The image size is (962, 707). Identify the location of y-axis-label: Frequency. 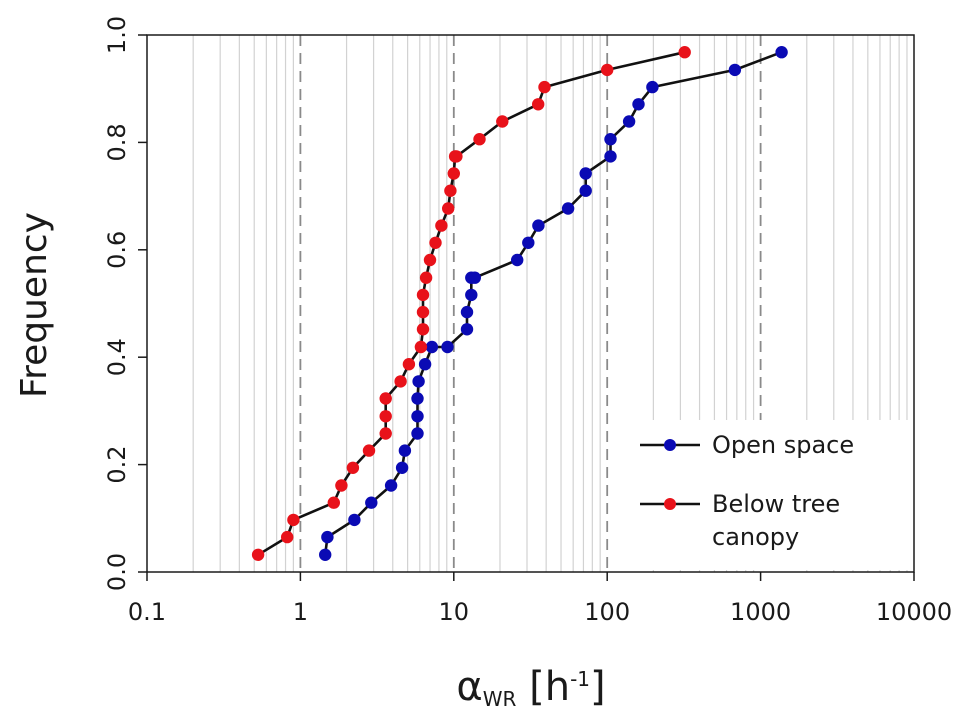
(34, 305).